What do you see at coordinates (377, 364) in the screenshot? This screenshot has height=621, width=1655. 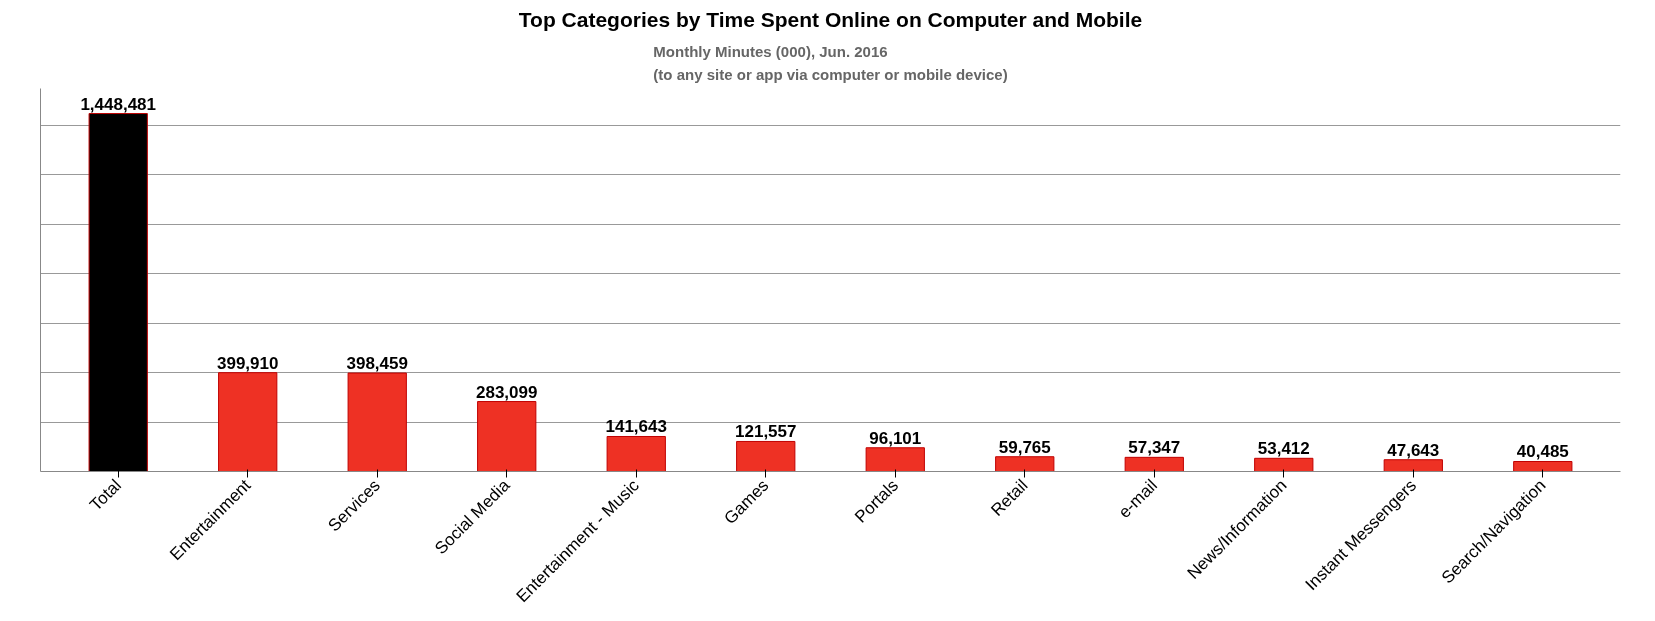 I see `data-label: 398,459` at bounding box center [377, 364].